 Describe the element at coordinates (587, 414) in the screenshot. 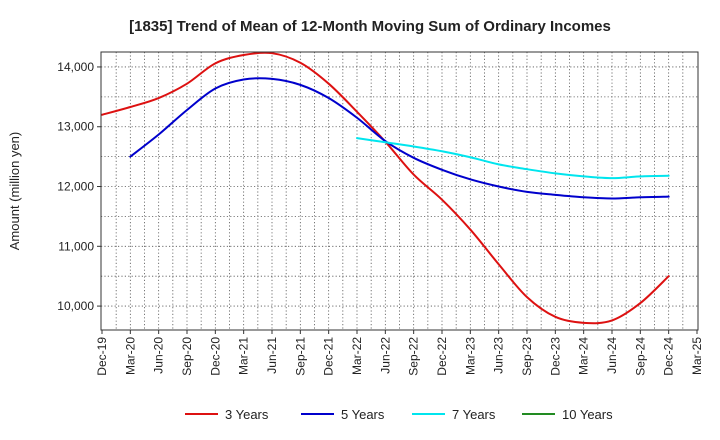

I see `legend-label-10-years: 10 Years` at that location.